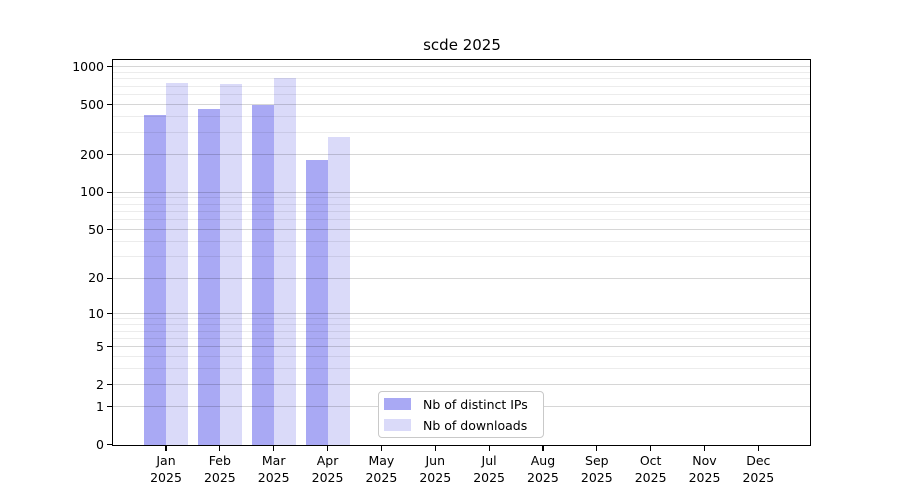 The height and width of the screenshot is (500, 900). Describe the element at coordinates (88, 66) in the screenshot. I see `y-tick-label: 1000` at that location.